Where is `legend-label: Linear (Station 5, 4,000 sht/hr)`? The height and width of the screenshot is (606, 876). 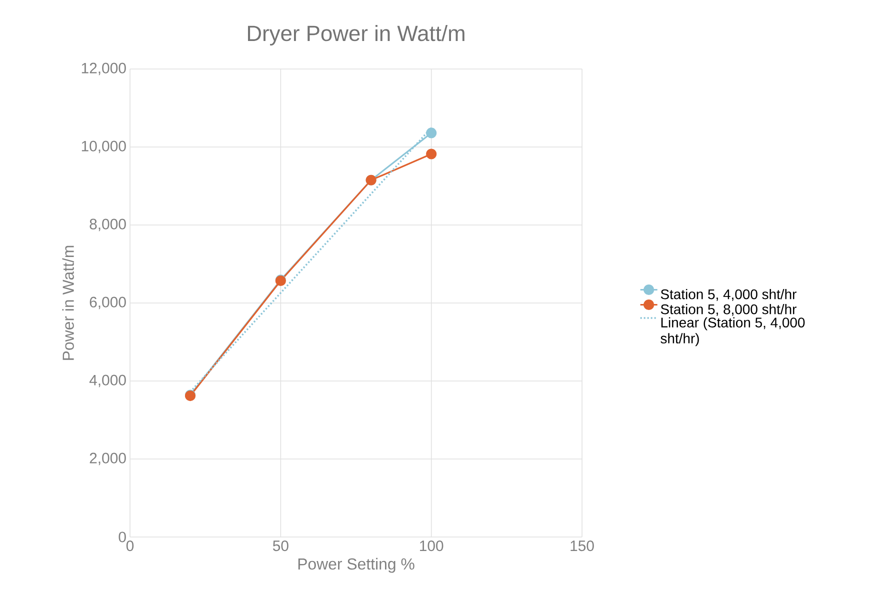
legend-label: Linear (Station 5, 4,000 sht/hr) is located at coordinates (732, 331).